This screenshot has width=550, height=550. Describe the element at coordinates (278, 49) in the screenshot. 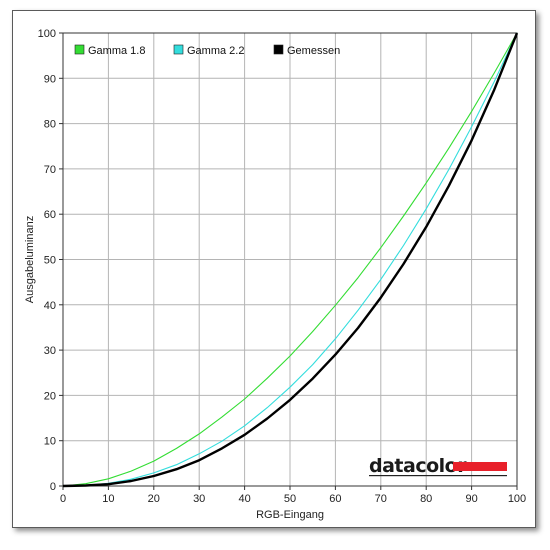

I see `legend-swatch-gemessen` at that location.